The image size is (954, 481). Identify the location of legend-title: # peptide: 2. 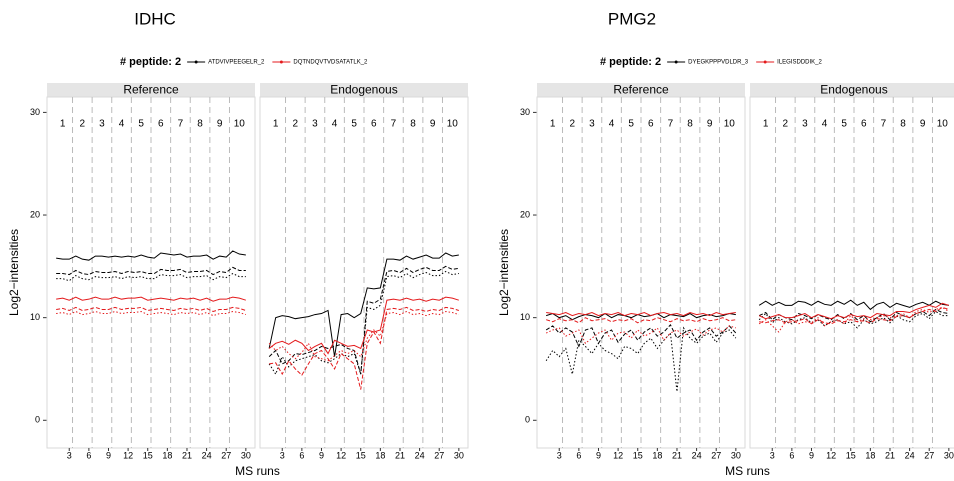
(150, 62).